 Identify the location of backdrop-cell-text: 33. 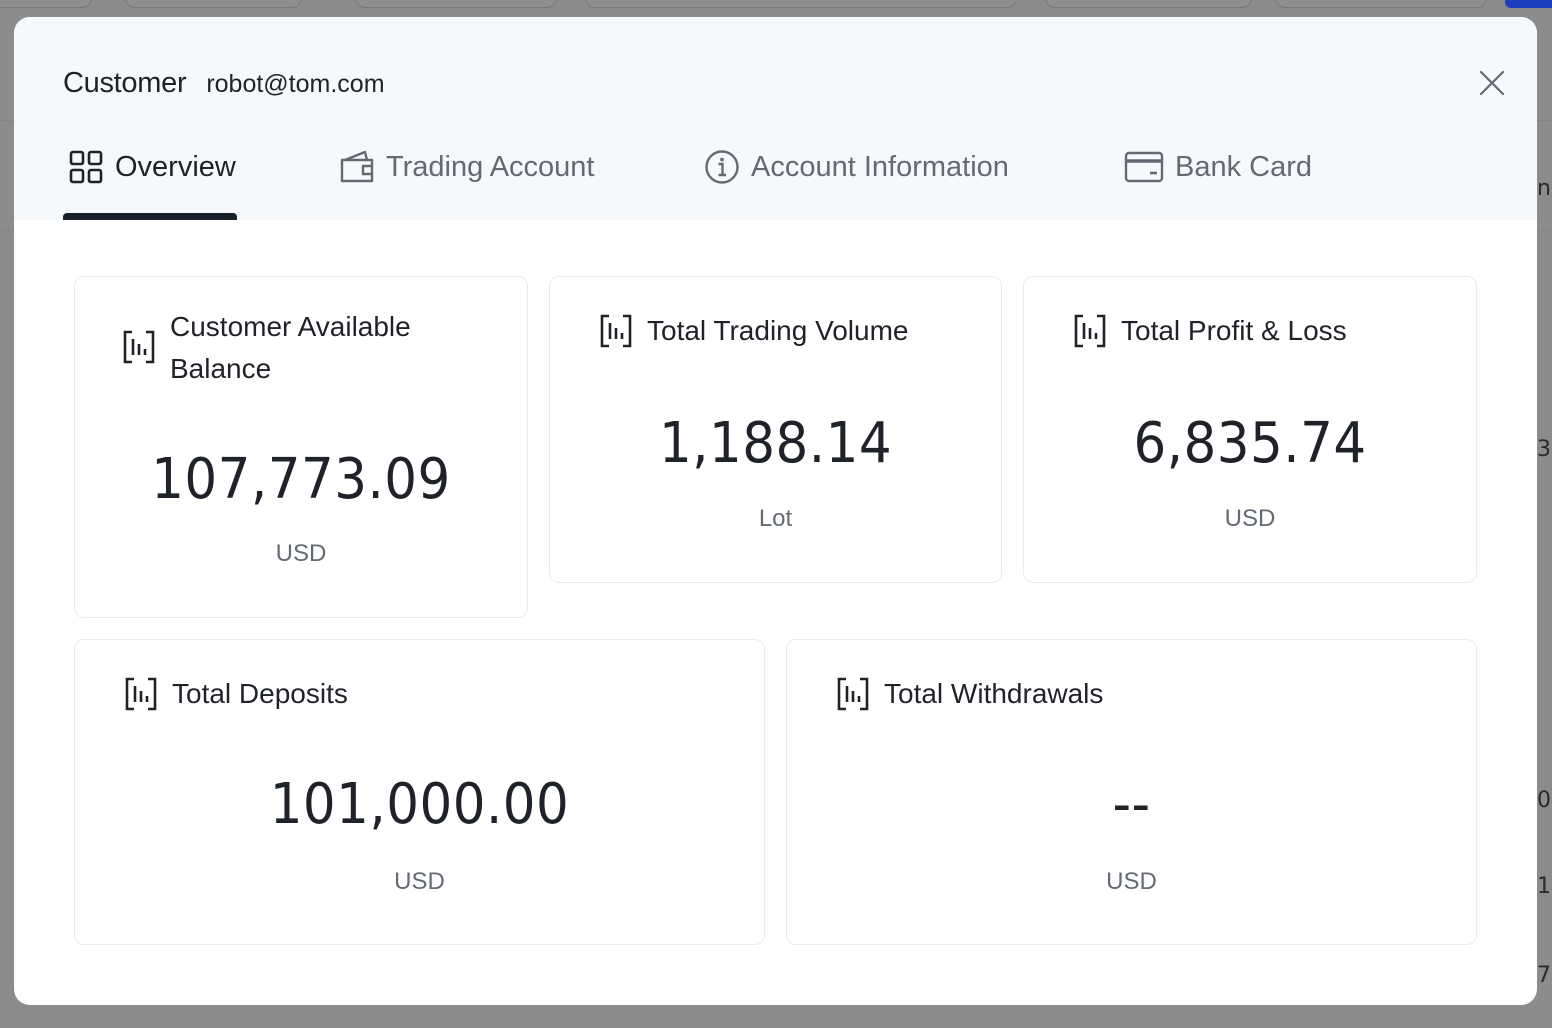
(1544, 449).